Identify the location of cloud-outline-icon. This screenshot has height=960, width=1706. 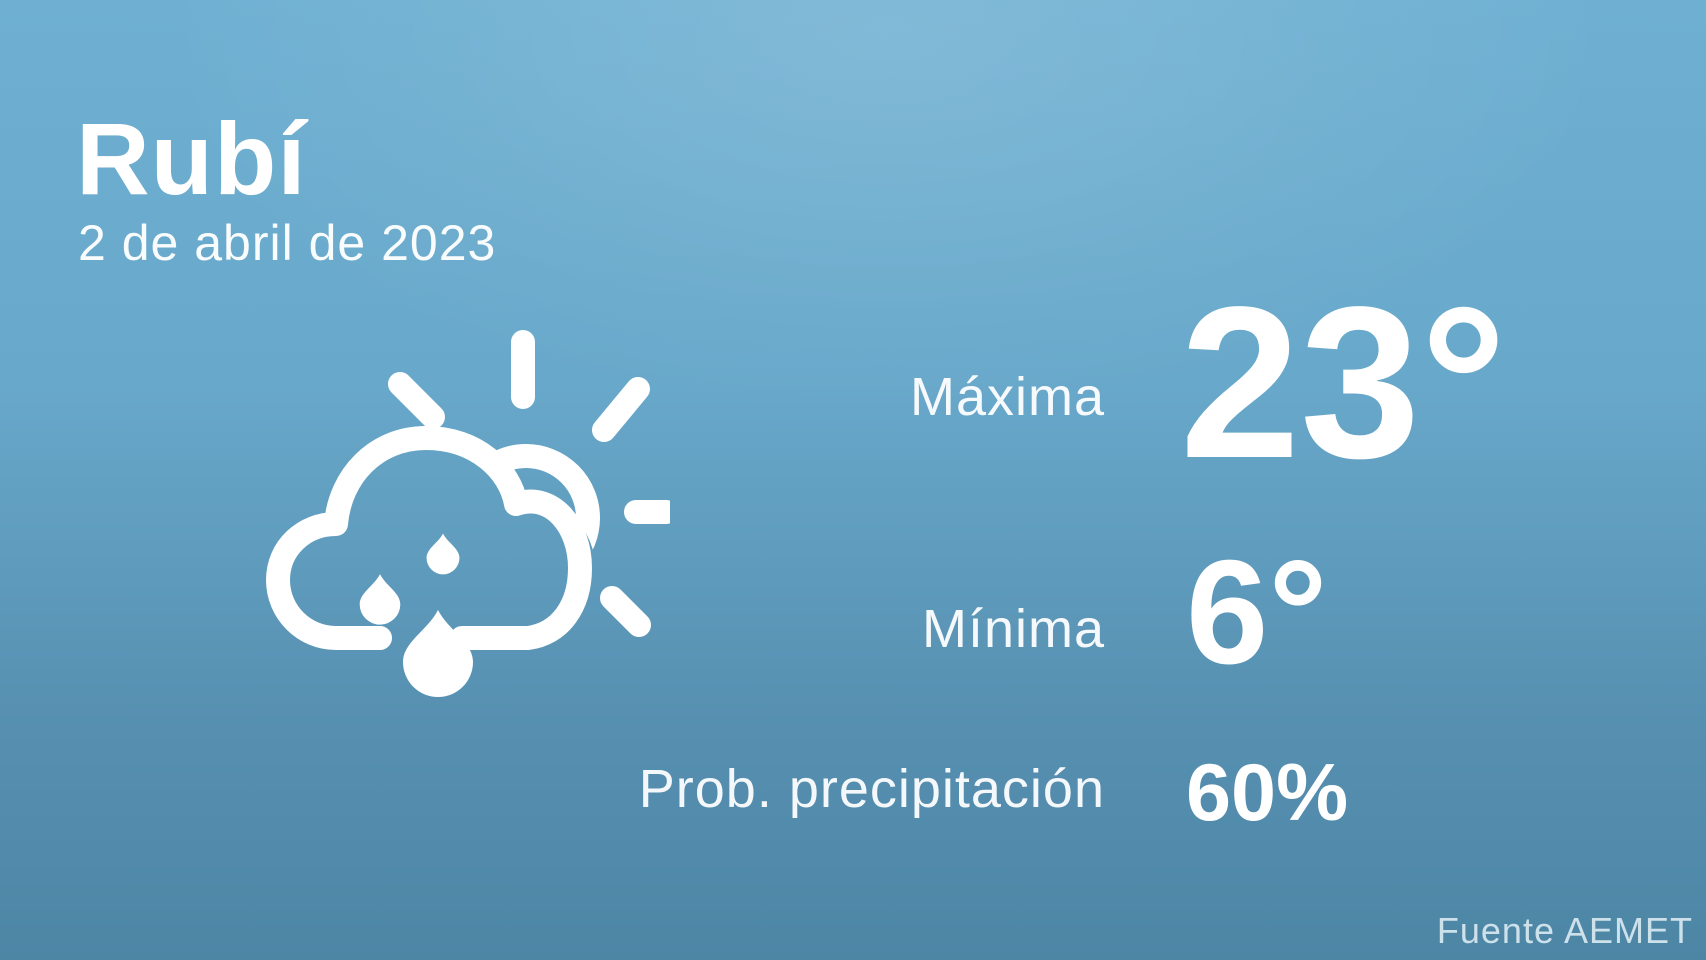
(429, 538).